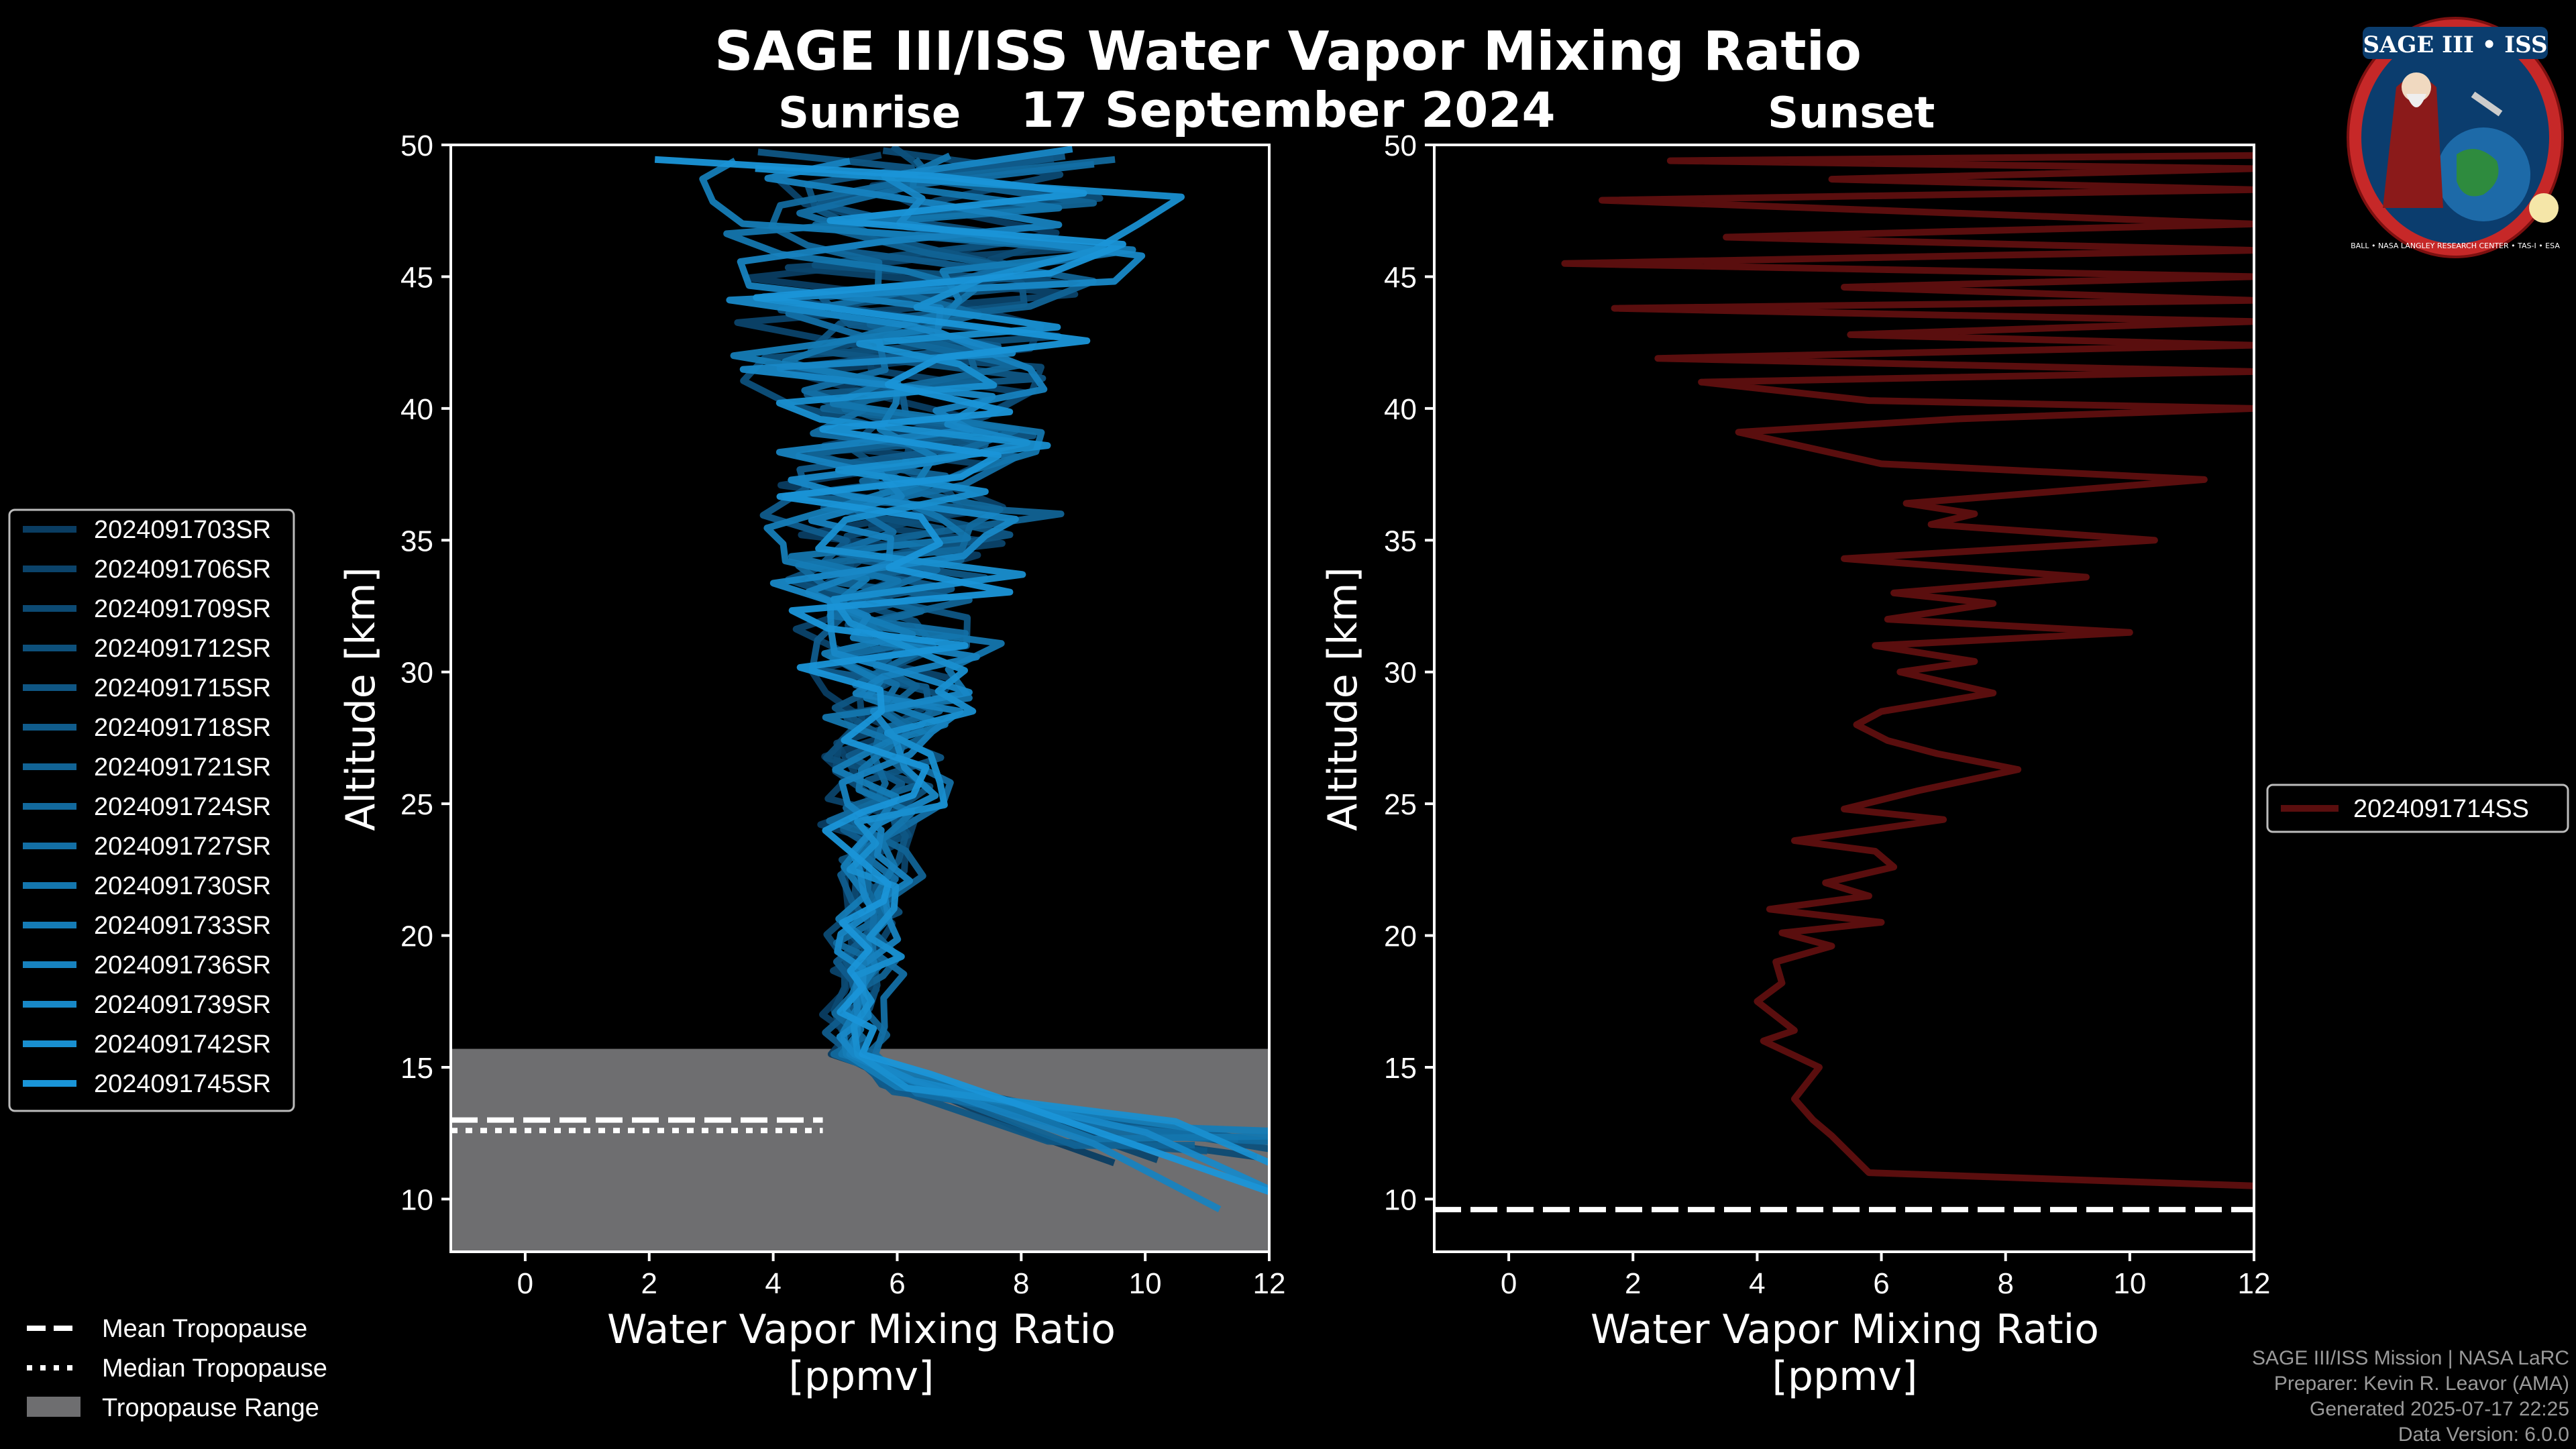 The height and width of the screenshot is (1449, 2576). I want to click on sunrise-y-ticks: 10 15 20 25 30 35 40 45 50, so click(425, 672).